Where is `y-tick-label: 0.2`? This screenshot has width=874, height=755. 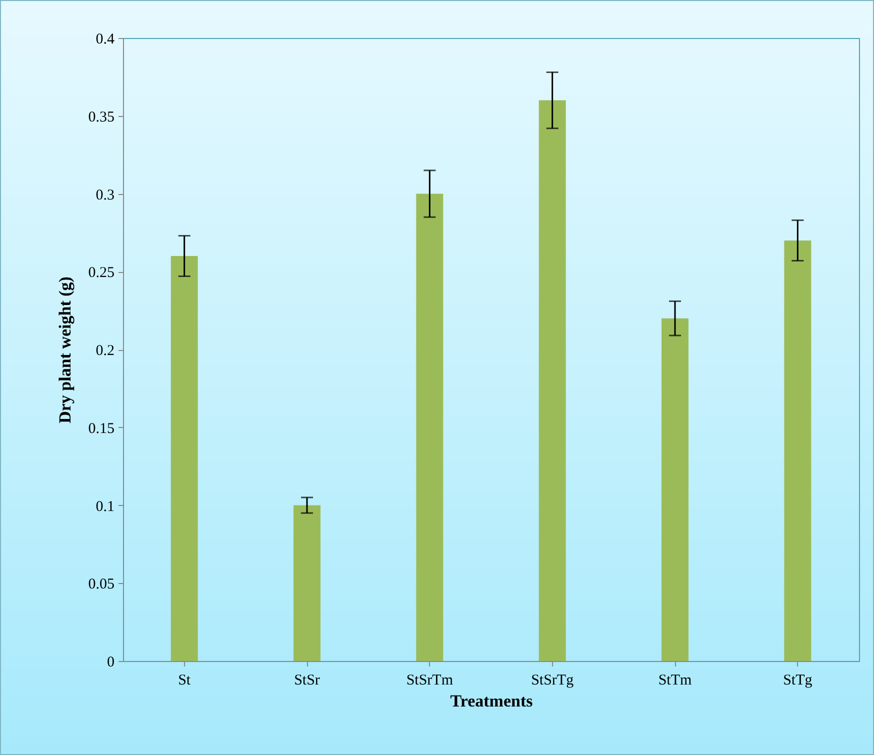 y-tick-label: 0.2 is located at coordinates (105, 351).